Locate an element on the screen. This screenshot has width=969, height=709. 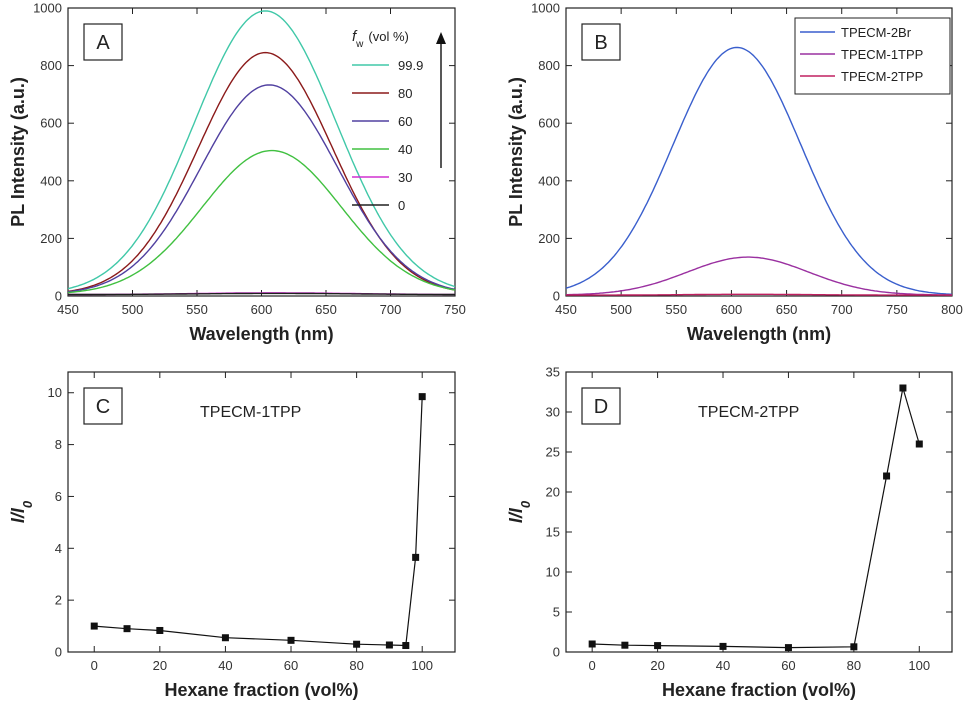
legend-label: 60 is located at coordinates (405, 121).